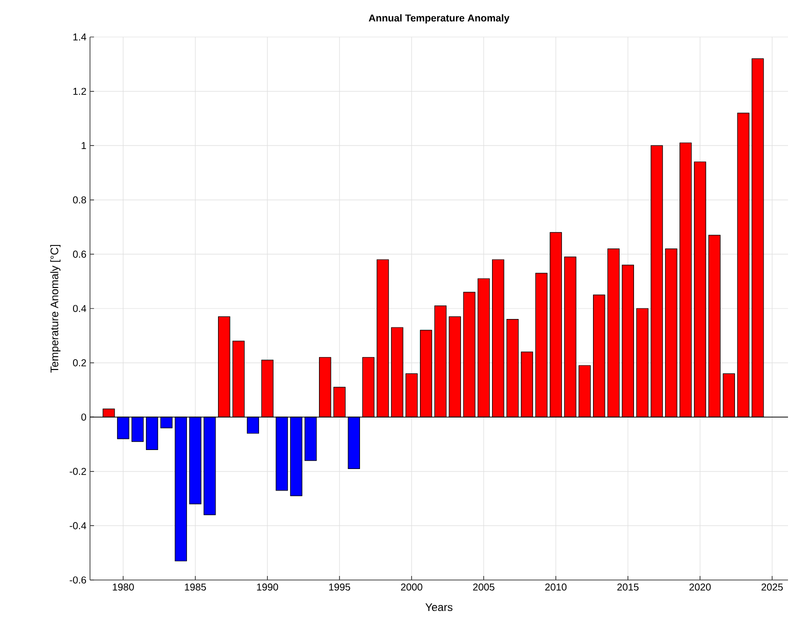 This screenshot has height=639, width=791. What do you see at coordinates (78, 471) in the screenshot?
I see `y-tick-label: -0.2` at bounding box center [78, 471].